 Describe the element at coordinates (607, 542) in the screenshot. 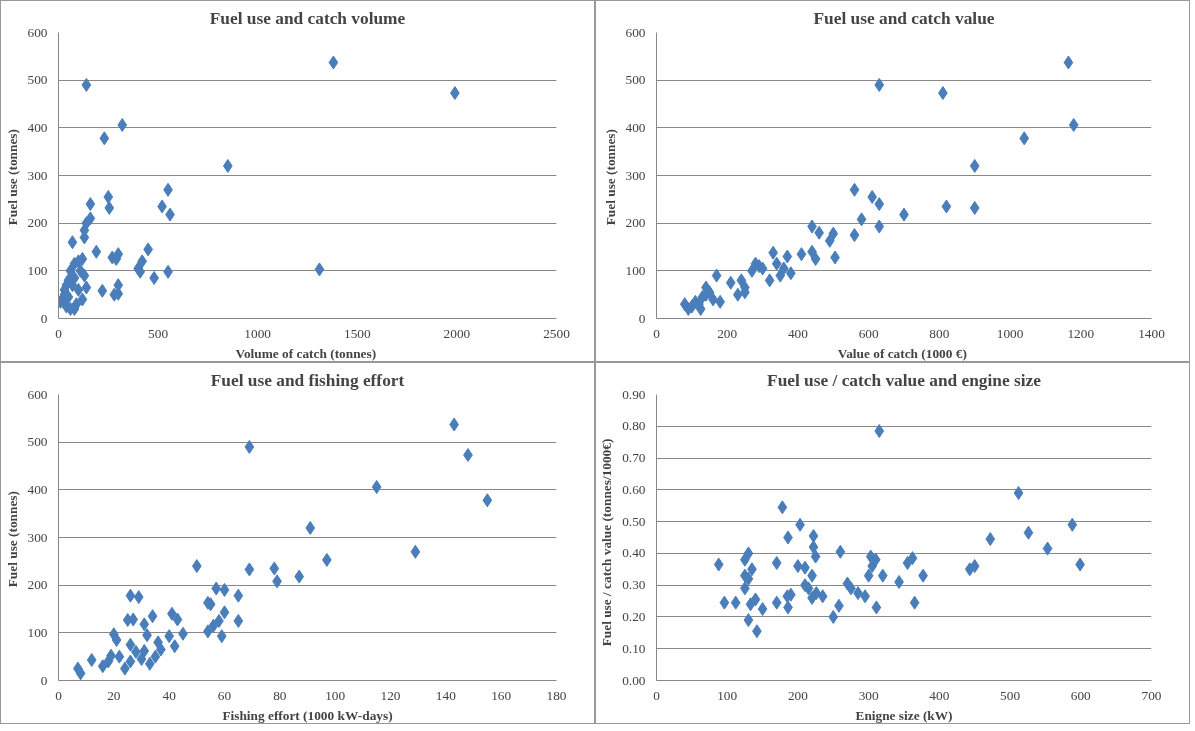

I see `y-axis-title: Fuel use / catch value (tonnes/1000€)` at that location.